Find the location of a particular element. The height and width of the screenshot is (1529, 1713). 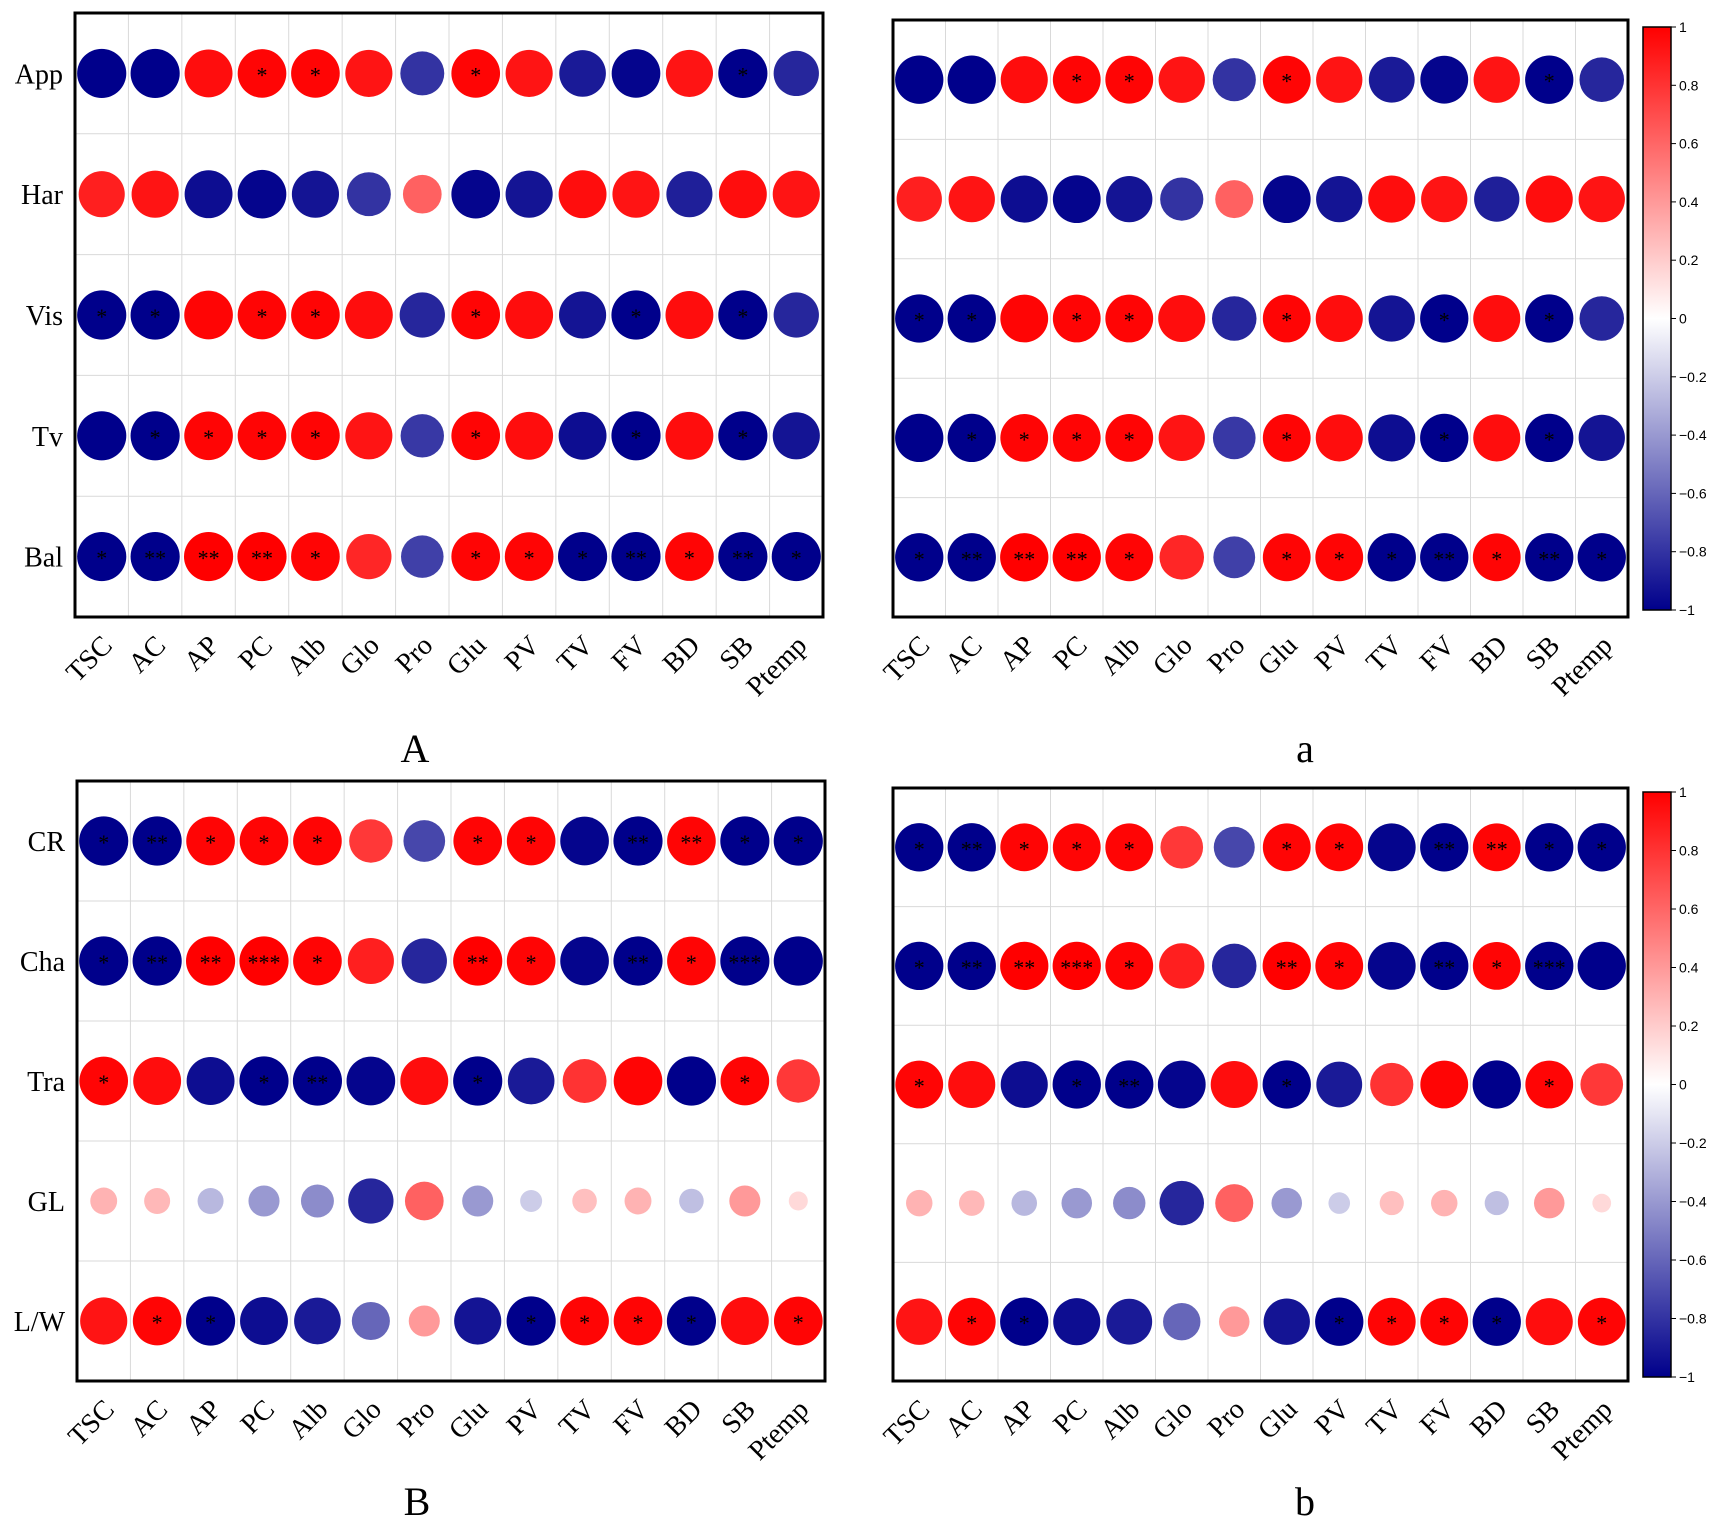

column-label: Alb is located at coordinates (1121, 656).